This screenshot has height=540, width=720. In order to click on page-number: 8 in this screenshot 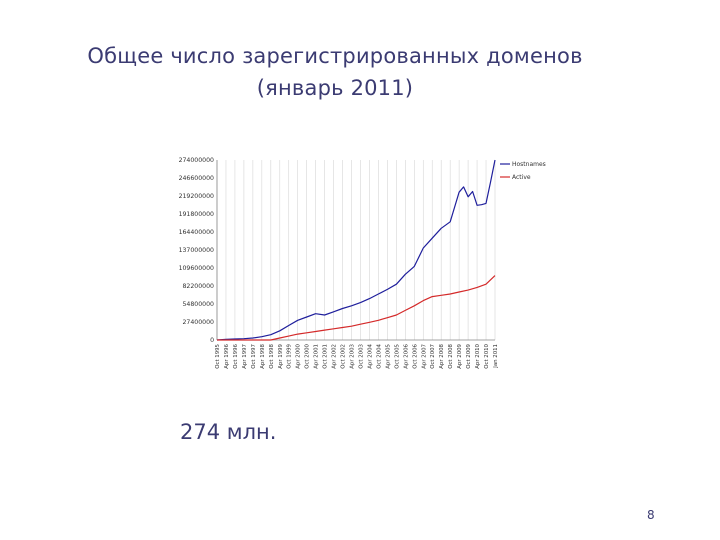, I will do `click(651, 515)`.